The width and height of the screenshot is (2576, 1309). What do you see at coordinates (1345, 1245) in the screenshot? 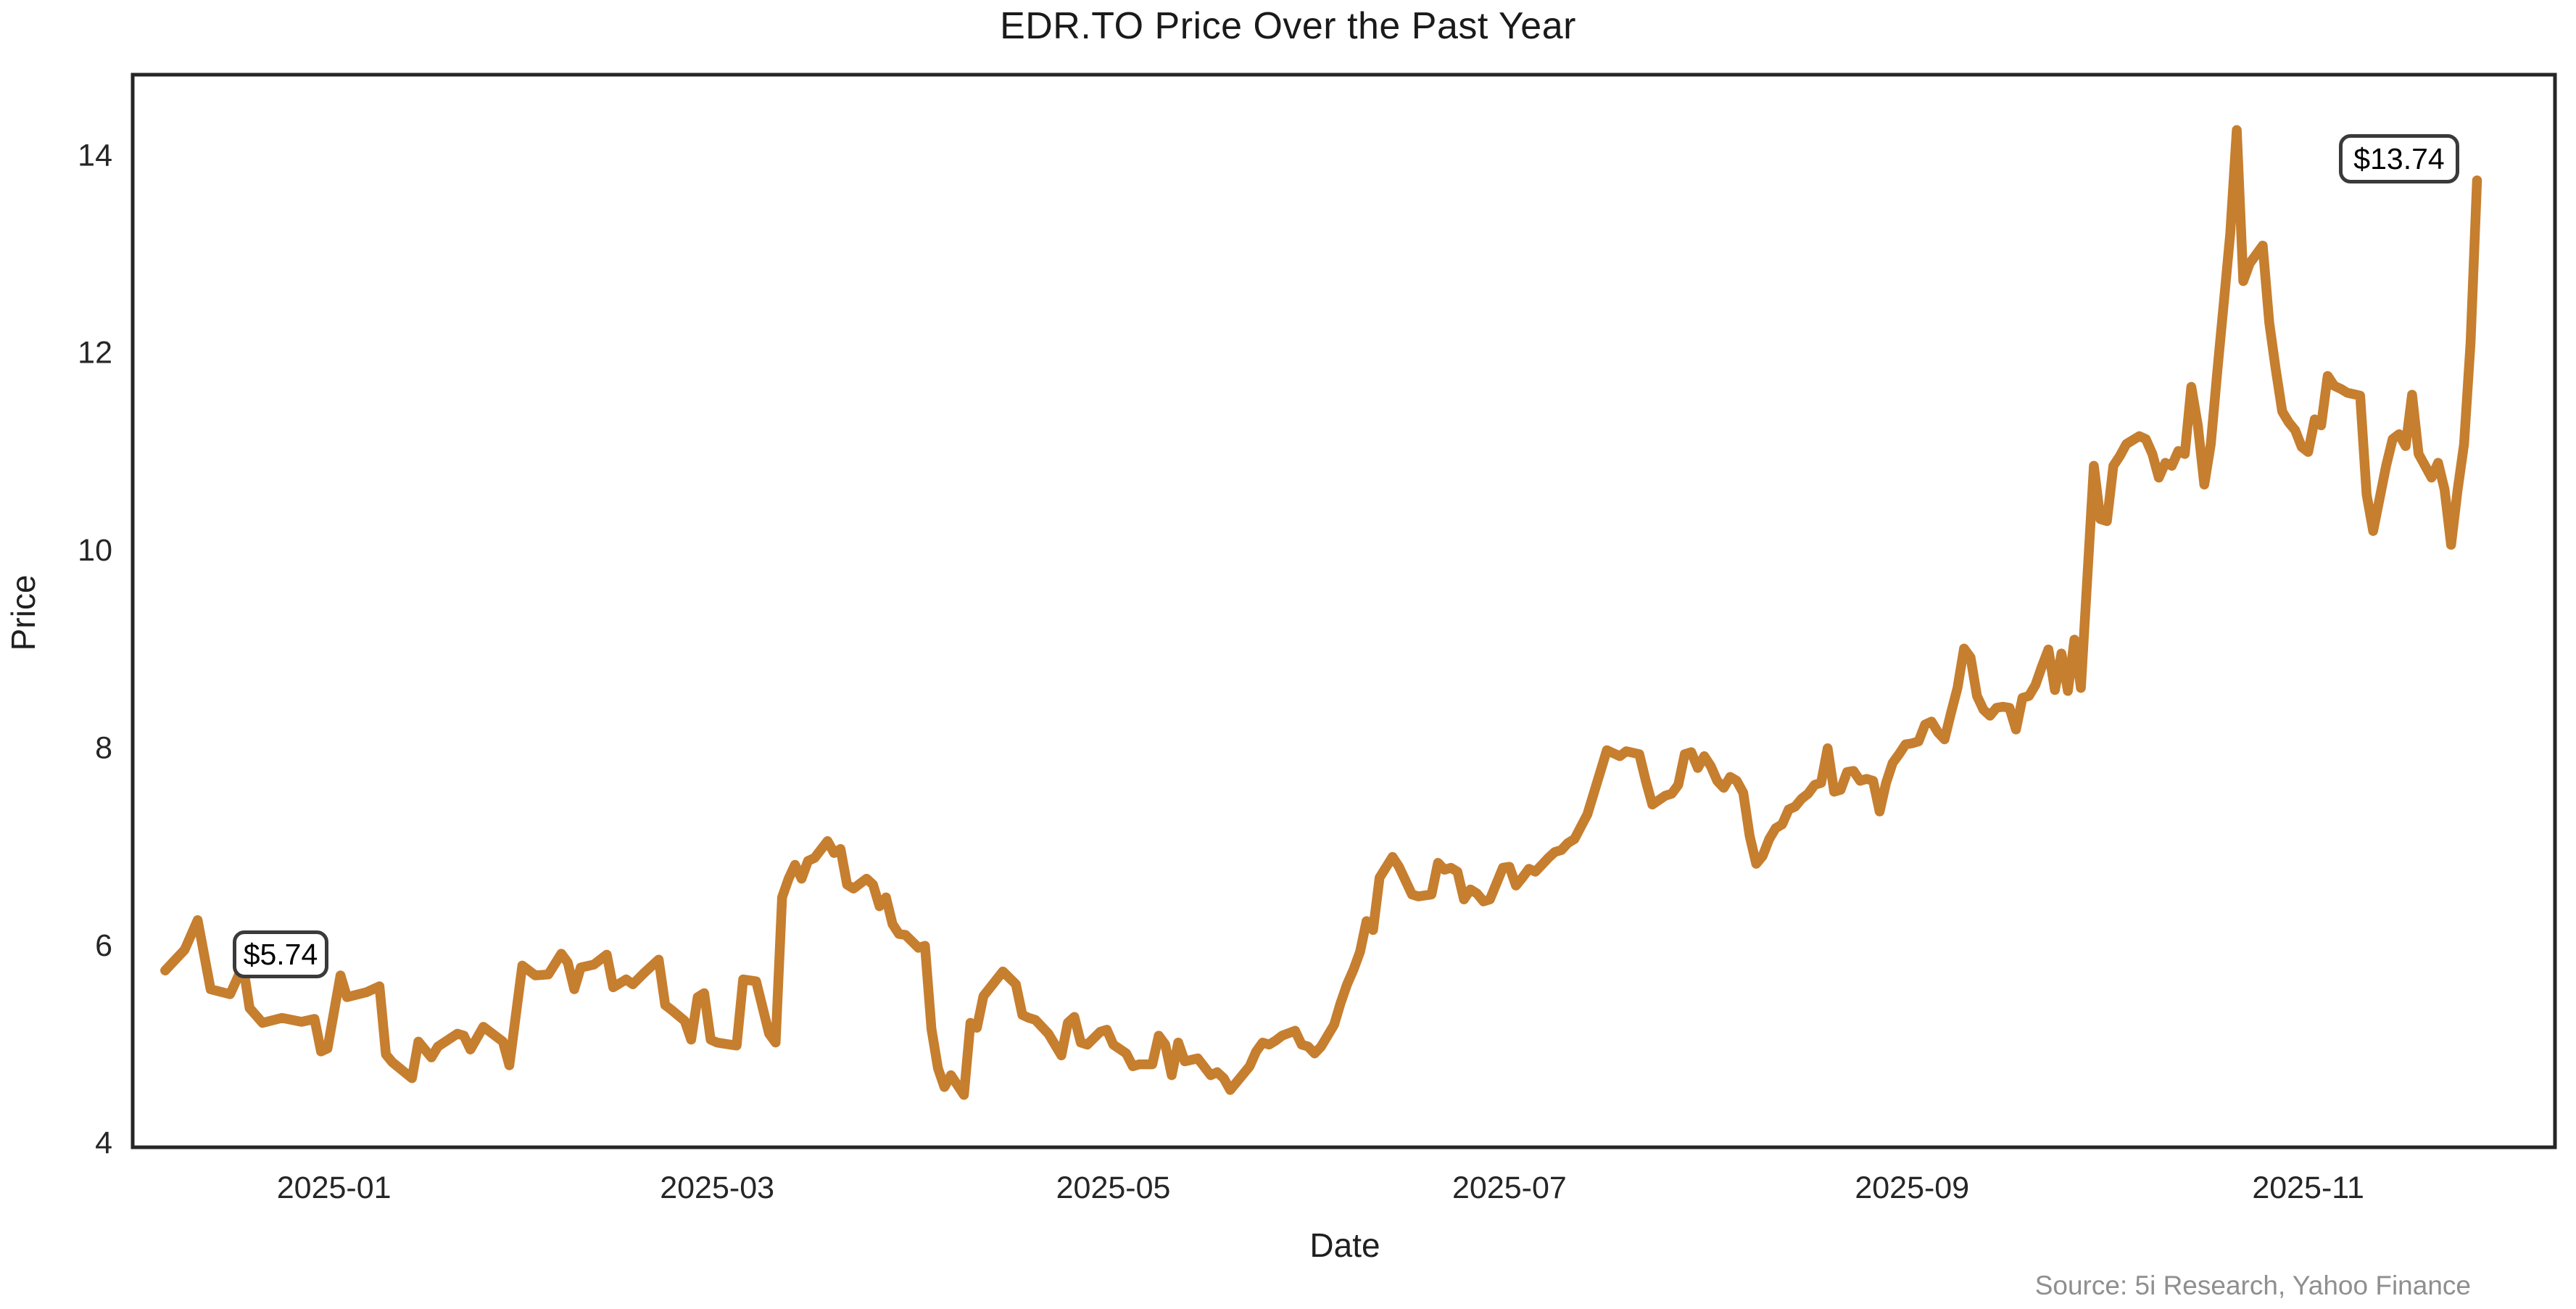
I see `x-axis-label: Date` at bounding box center [1345, 1245].